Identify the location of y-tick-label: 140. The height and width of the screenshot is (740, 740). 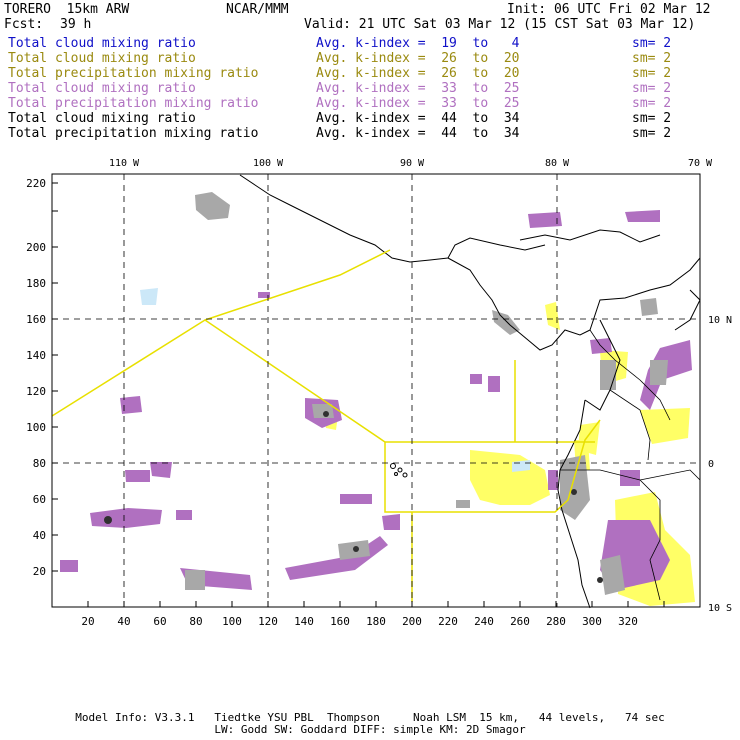
(36, 355).